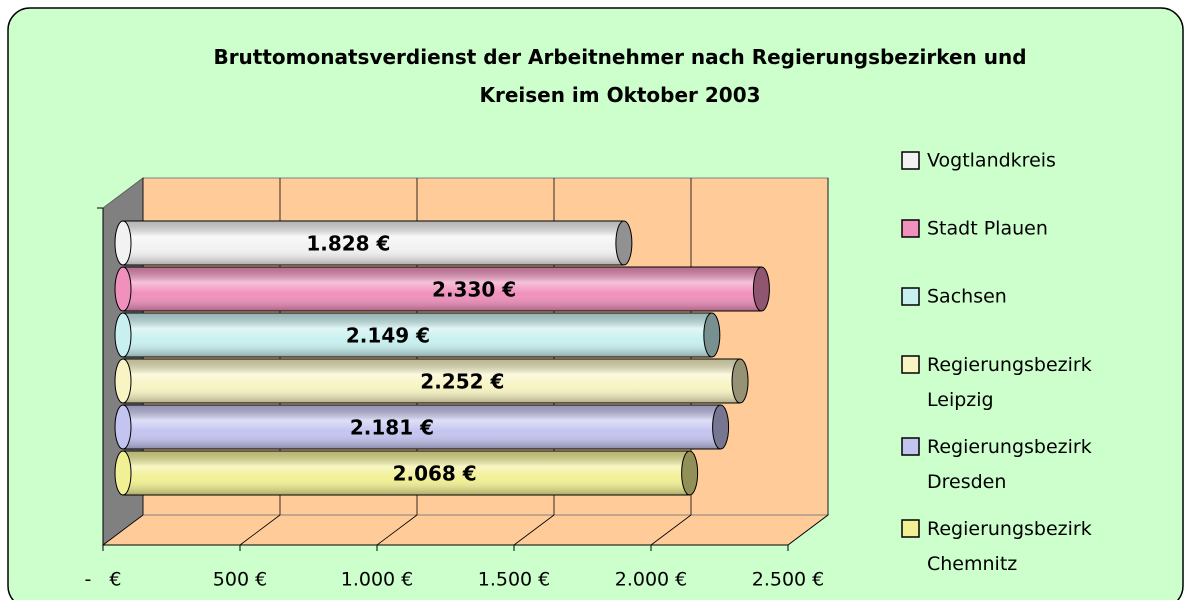 The image size is (1187, 600). Describe the element at coordinates (991, 161) in the screenshot. I see `legend-label: Vogtlandkreis` at that location.